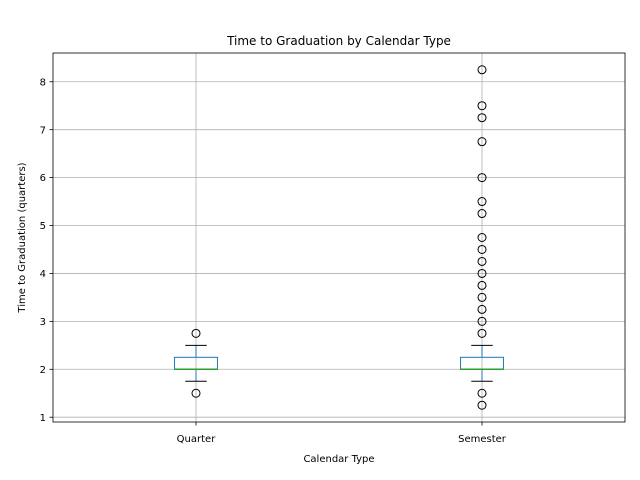 Image resolution: width=640 pixels, height=480 pixels. What do you see at coordinates (43, 322) in the screenshot?
I see `y-tick-label: 3` at bounding box center [43, 322].